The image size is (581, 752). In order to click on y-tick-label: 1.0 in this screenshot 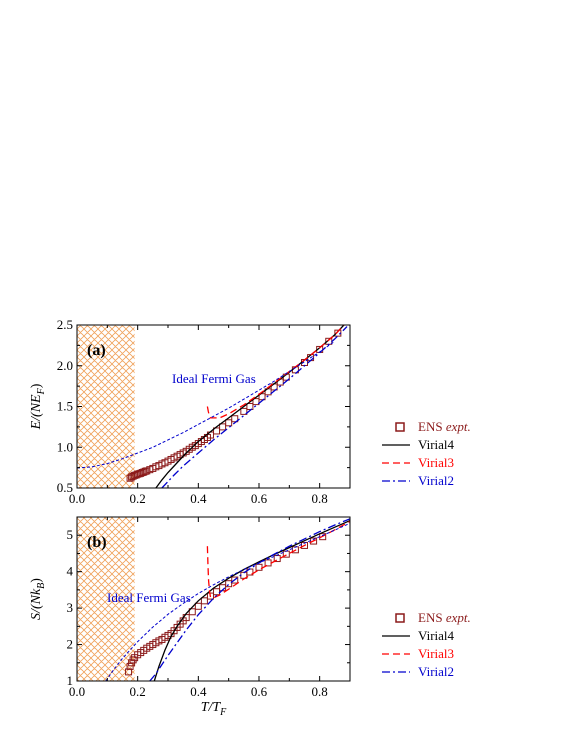, I will do `click(65, 446)`.